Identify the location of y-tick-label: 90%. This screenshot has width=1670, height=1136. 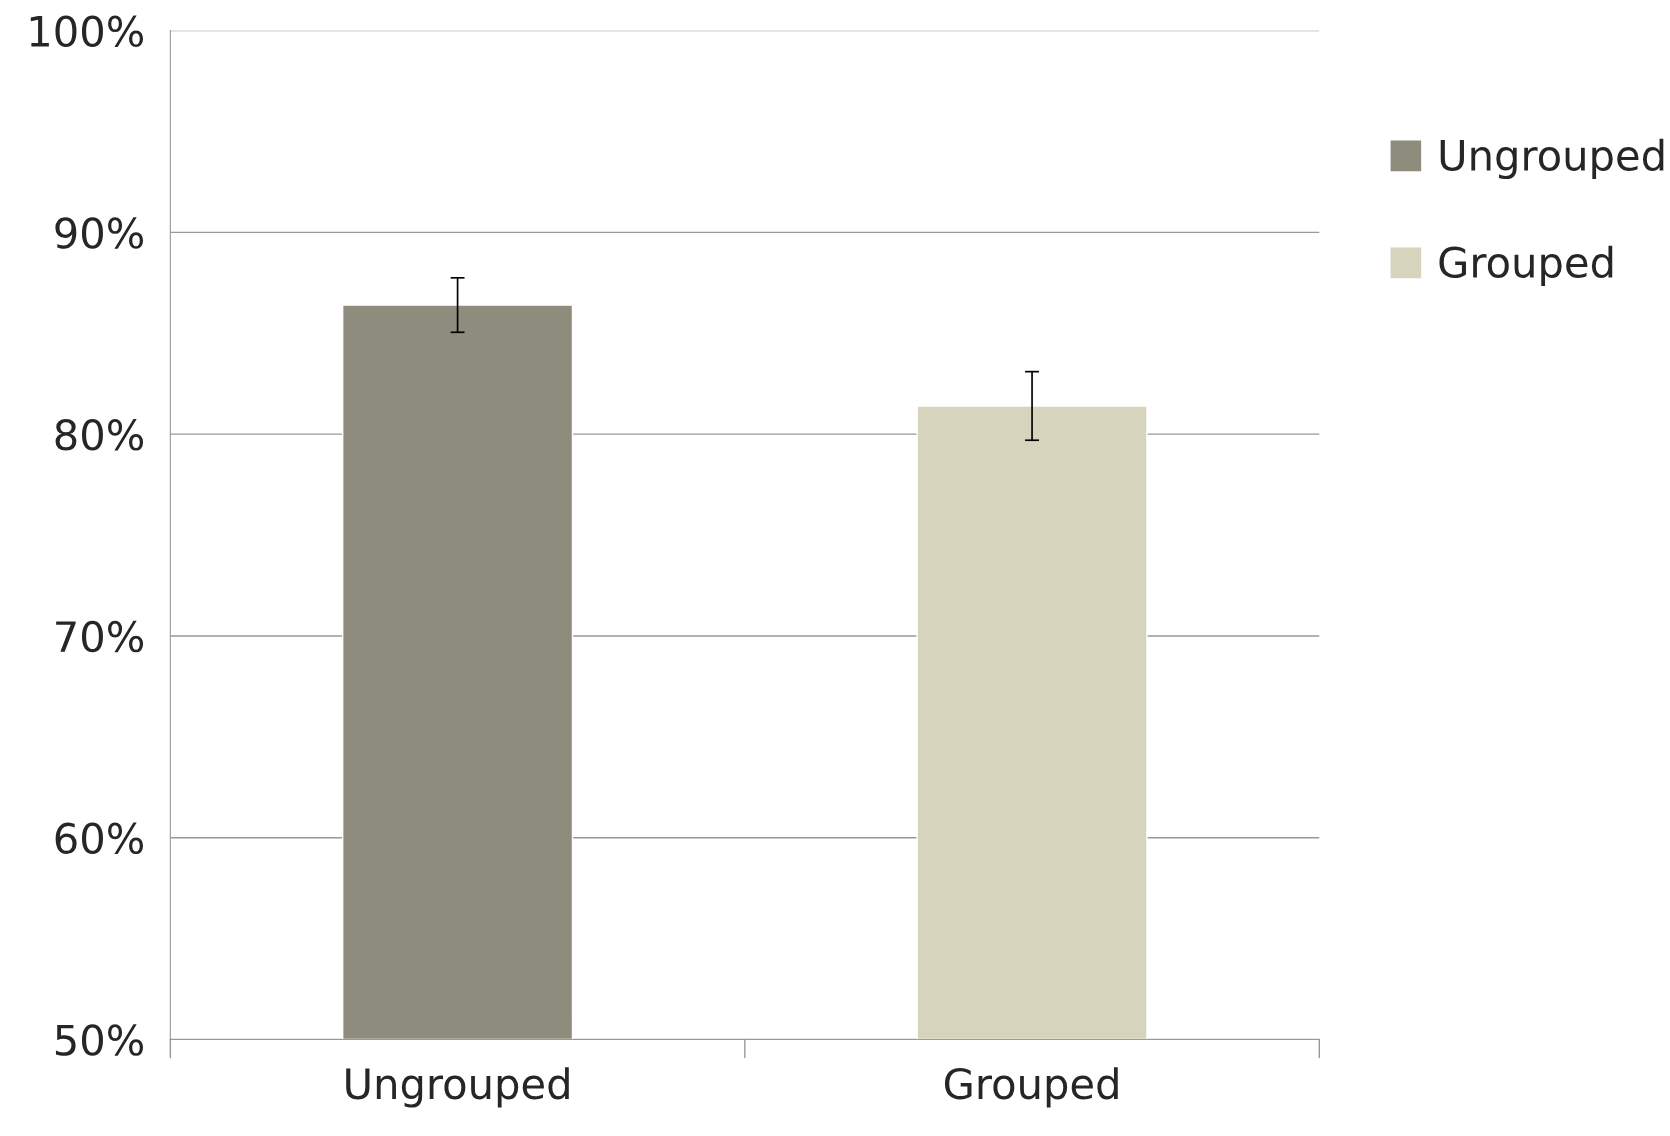
(99, 233).